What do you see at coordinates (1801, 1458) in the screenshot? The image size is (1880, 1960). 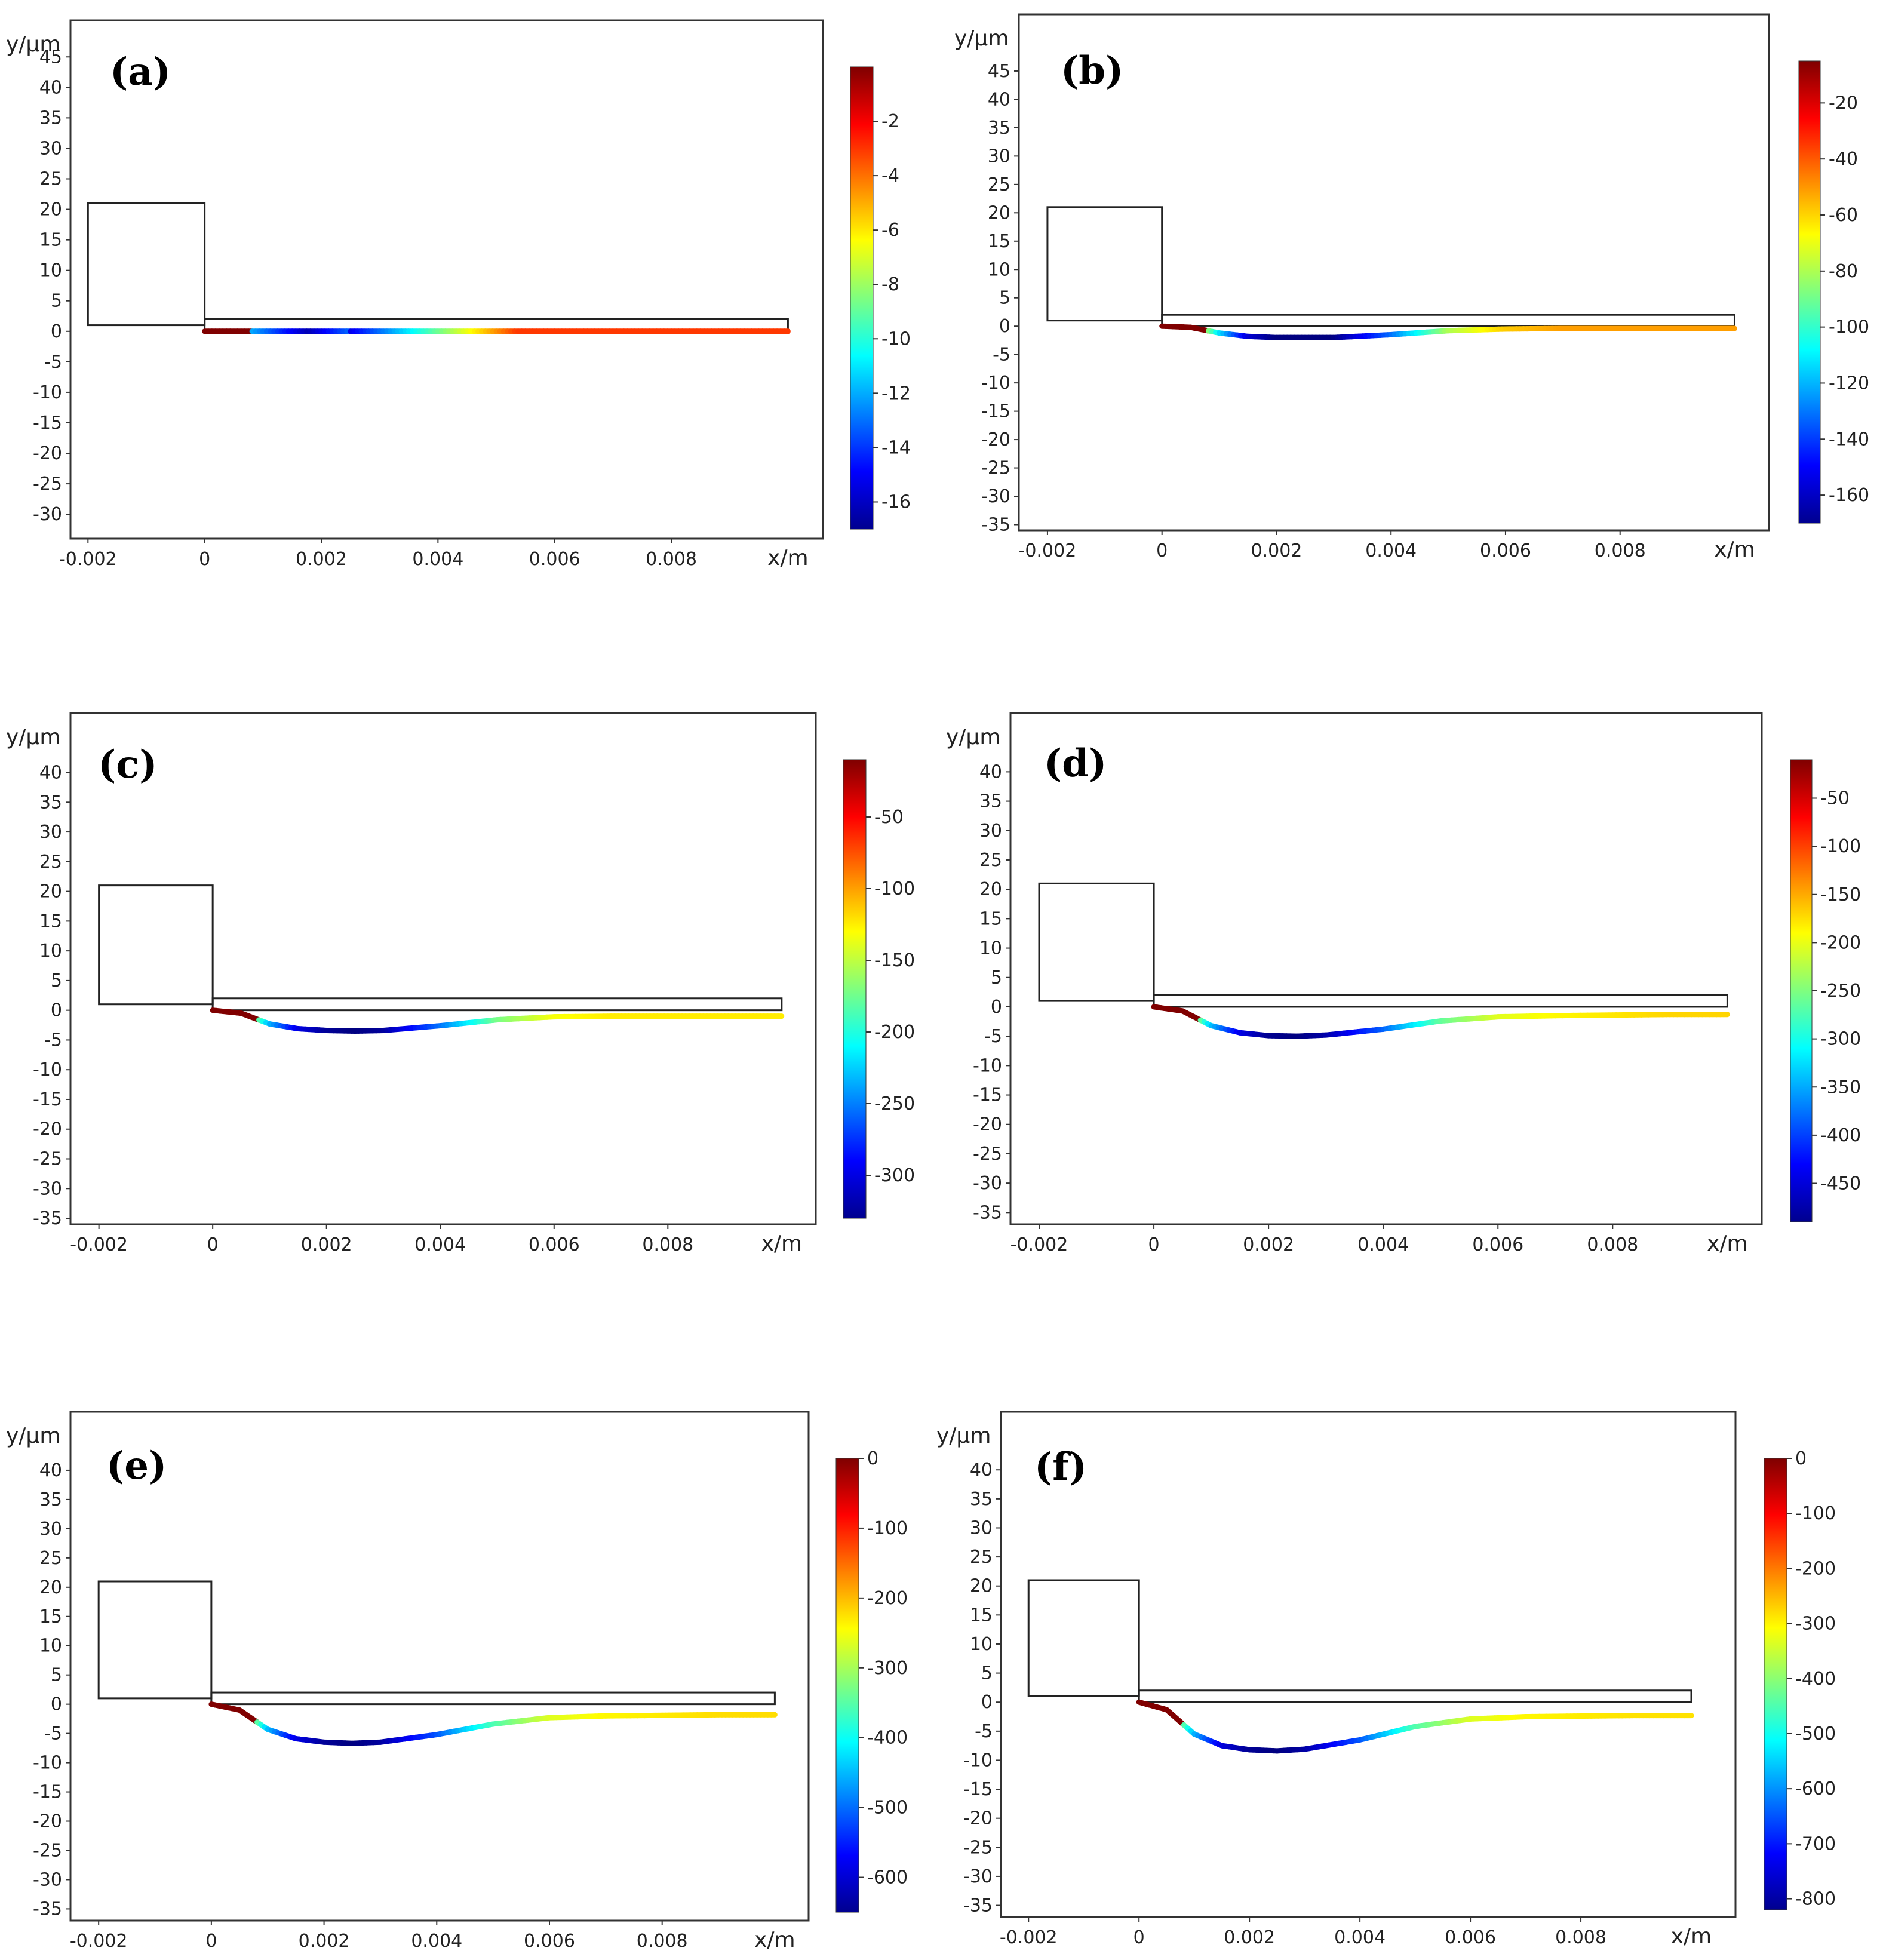 I see `colorbar-tick-label: 0` at bounding box center [1801, 1458].